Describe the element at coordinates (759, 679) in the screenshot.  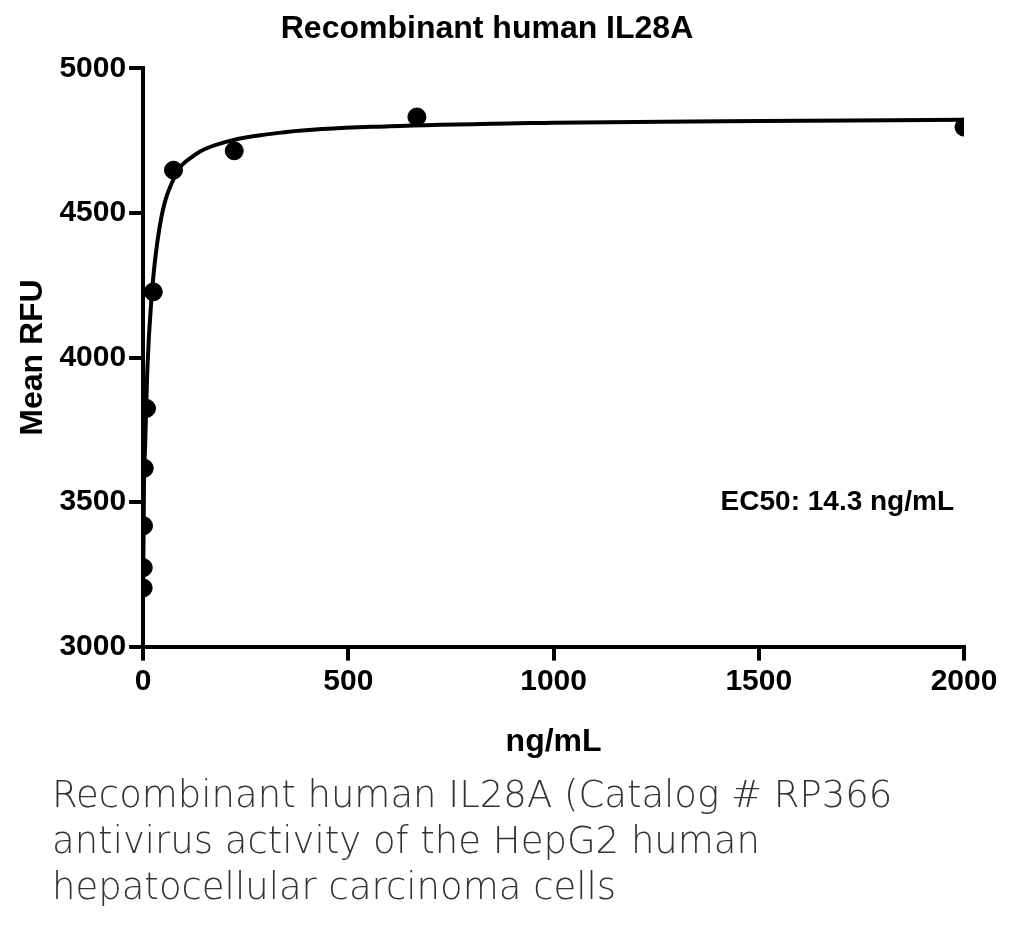
I see `x-tick-label: 1500` at that location.